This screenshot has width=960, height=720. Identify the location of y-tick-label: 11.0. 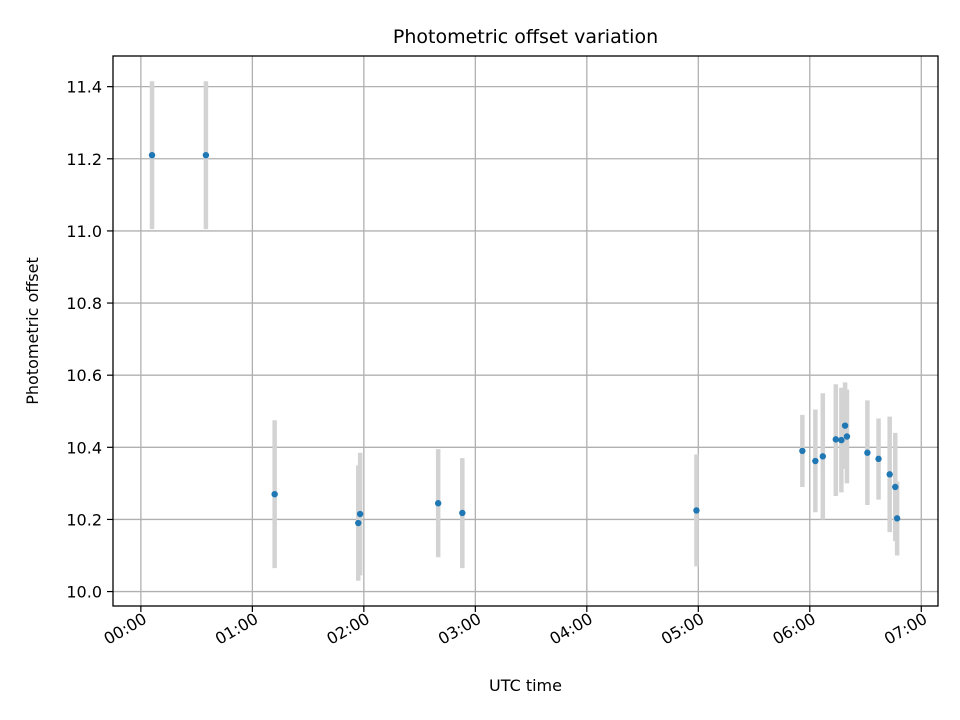
(84, 231).